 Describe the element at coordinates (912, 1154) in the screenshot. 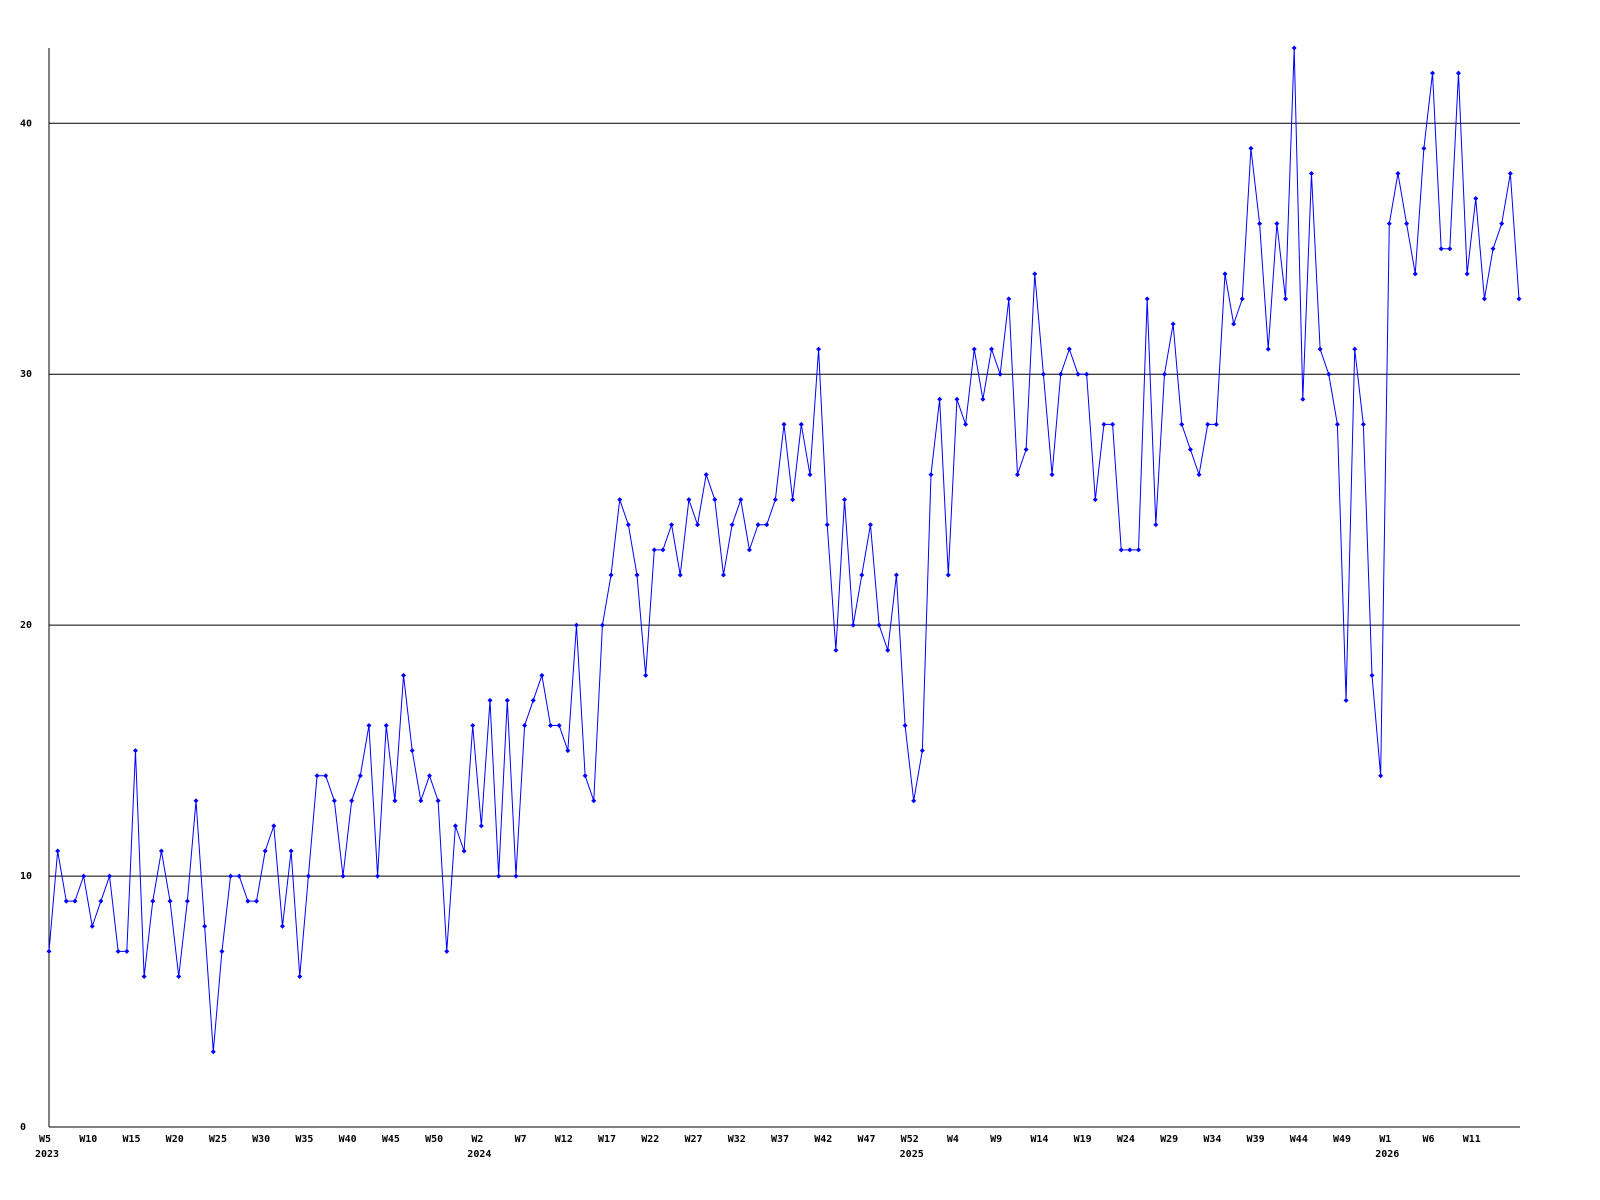

I see `x-year-label: 2025` at that location.